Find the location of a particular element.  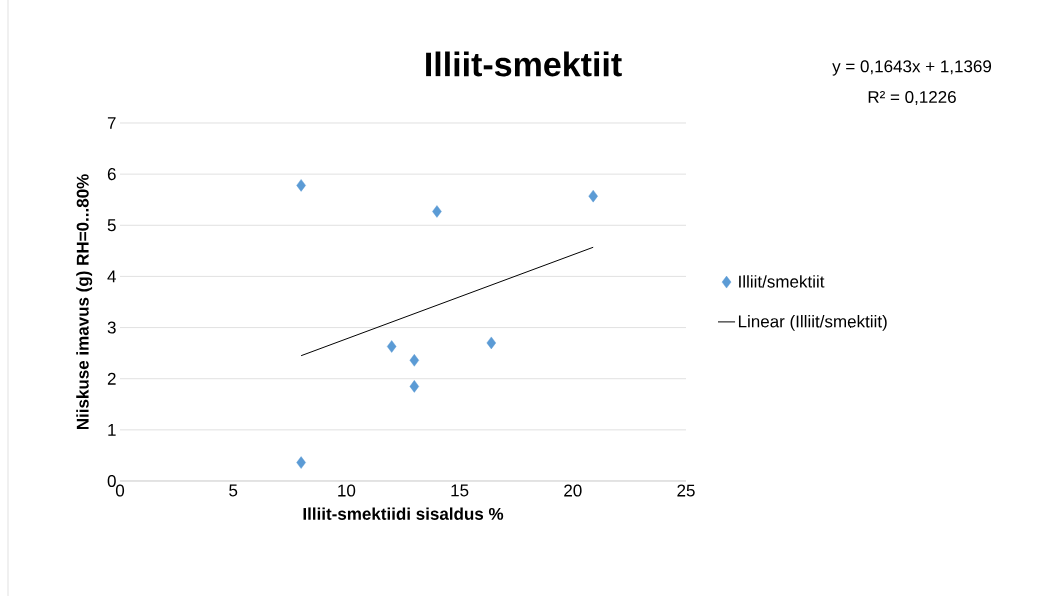

y-tick-label: 0 is located at coordinates (111, 481).